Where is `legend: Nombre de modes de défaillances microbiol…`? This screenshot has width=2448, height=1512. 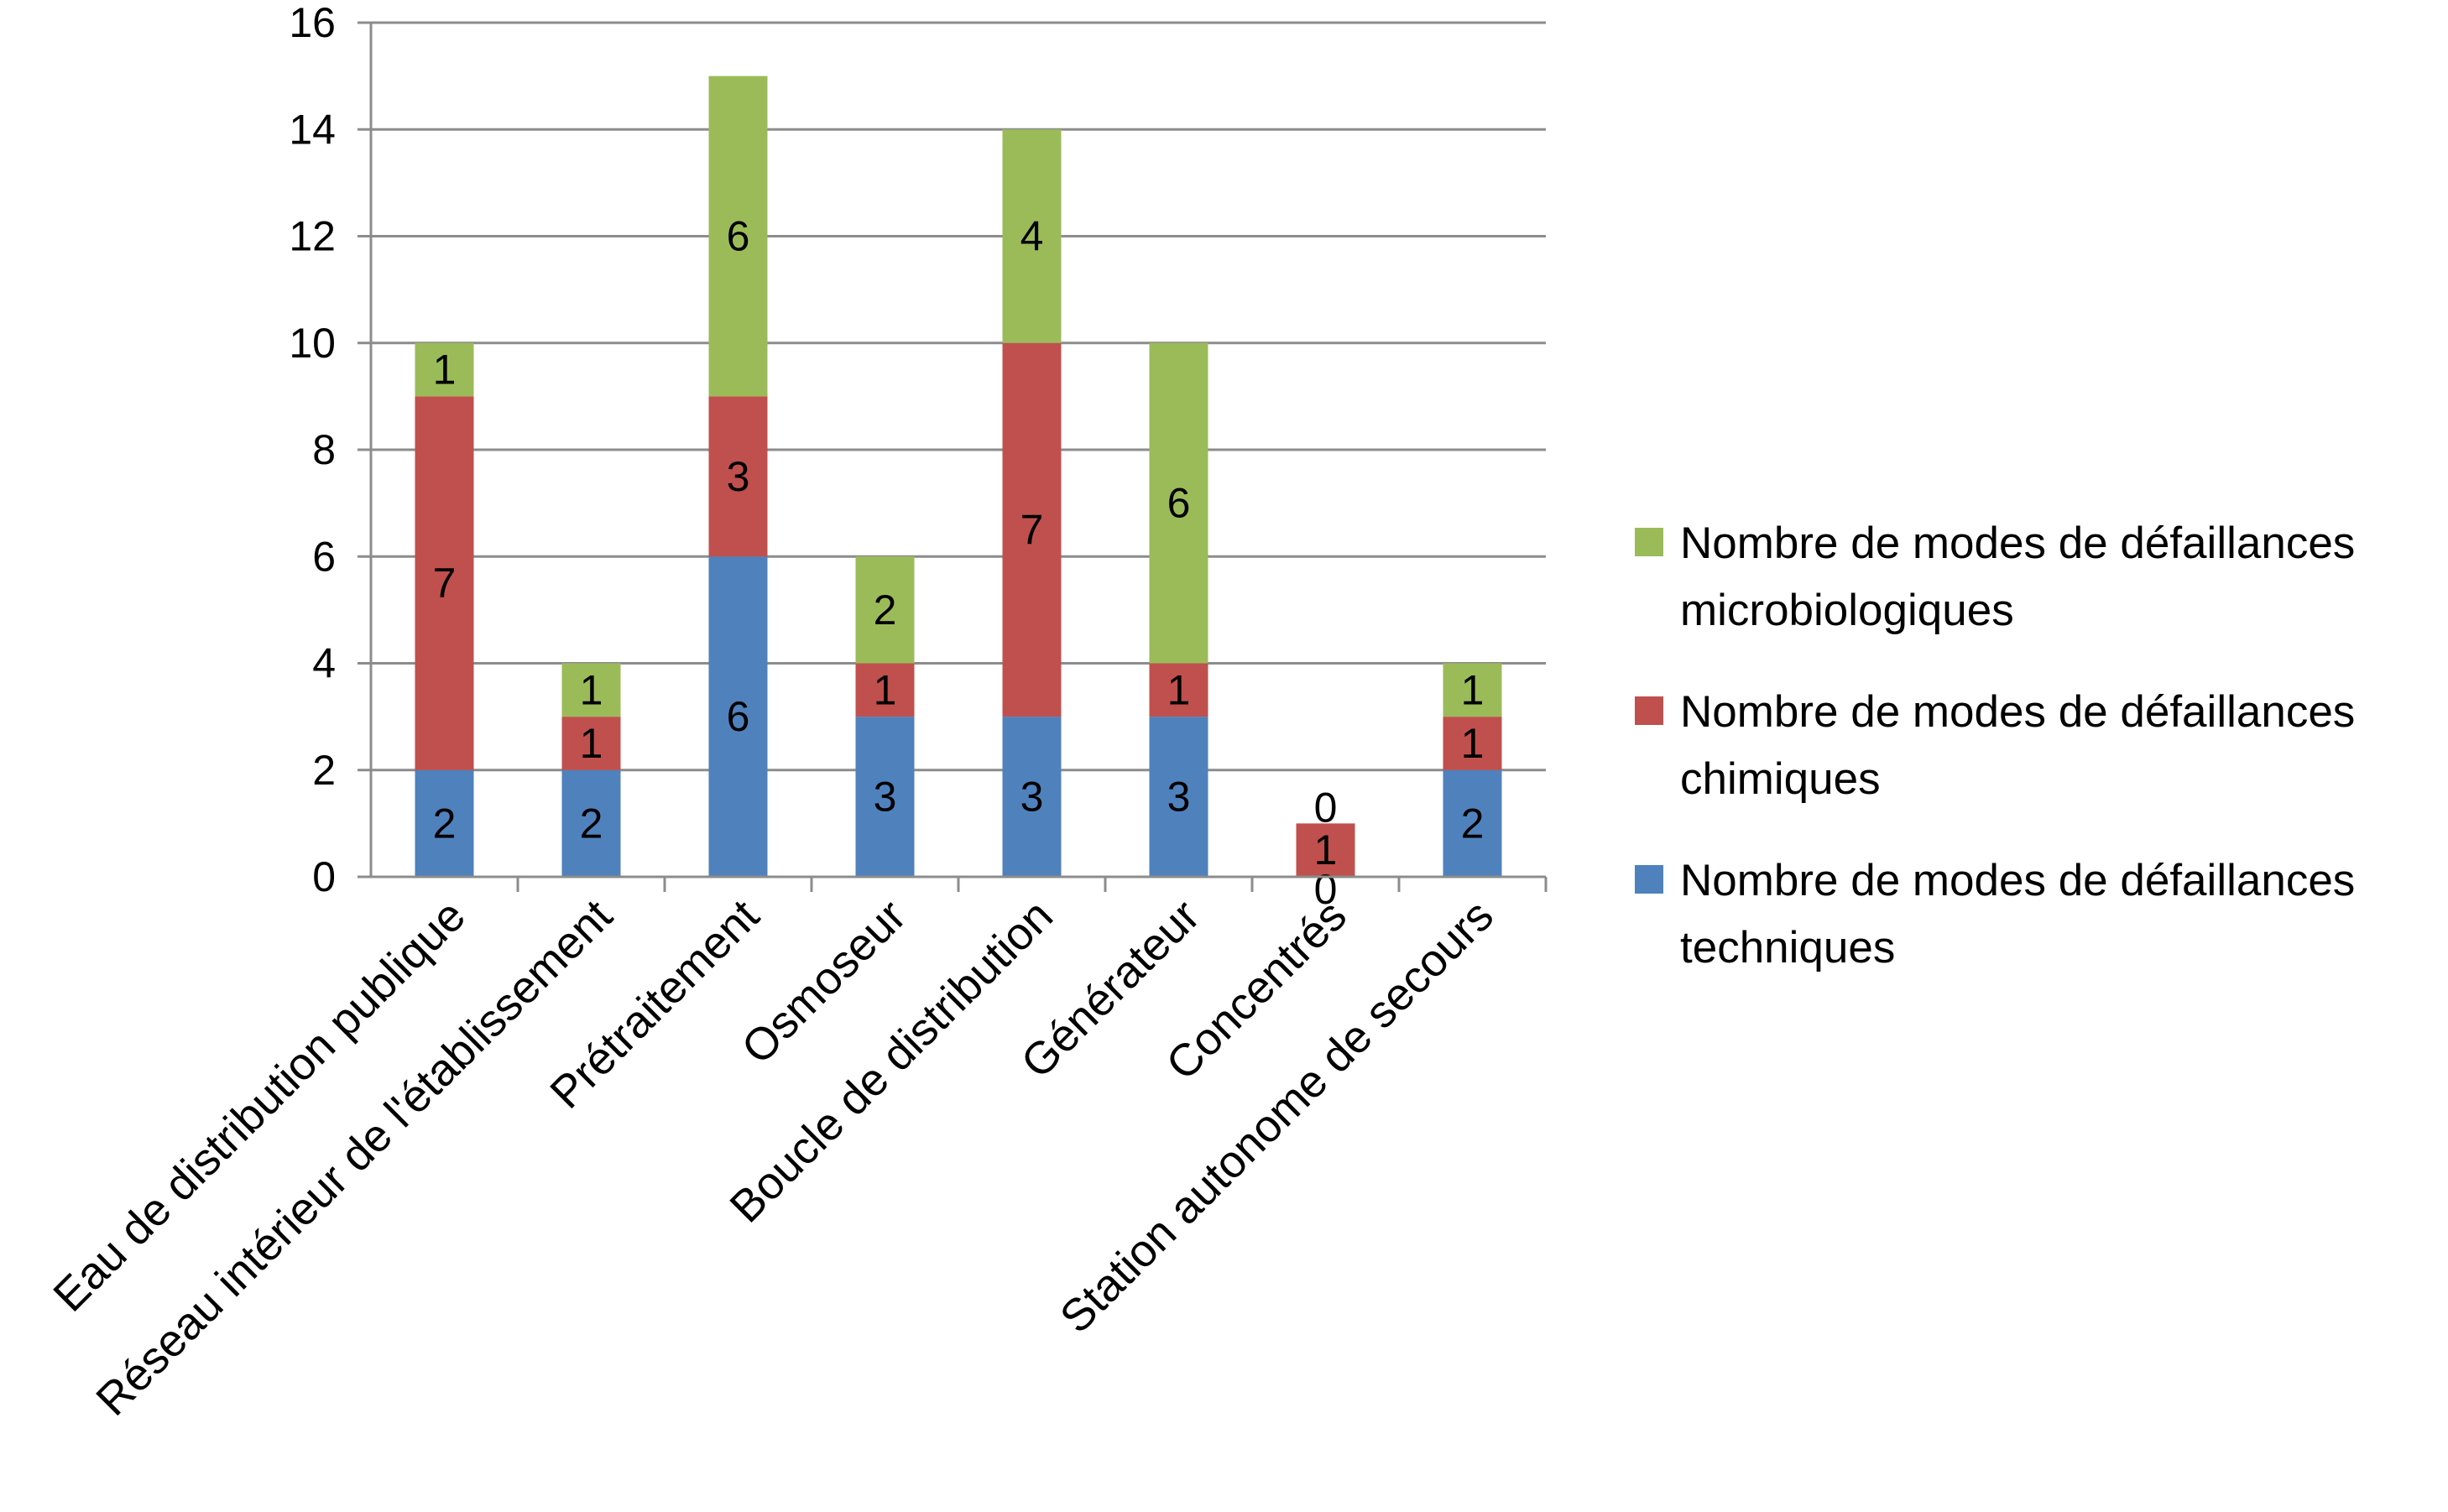 legend: Nombre de modes de défaillances microbiol… is located at coordinates (1995, 746).